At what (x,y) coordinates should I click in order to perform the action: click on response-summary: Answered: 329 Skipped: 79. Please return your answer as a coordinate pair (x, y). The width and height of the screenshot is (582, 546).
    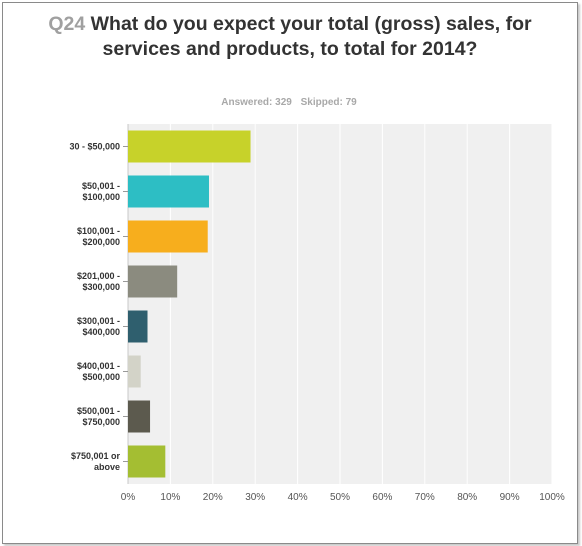
    Looking at the image, I should click on (289, 102).